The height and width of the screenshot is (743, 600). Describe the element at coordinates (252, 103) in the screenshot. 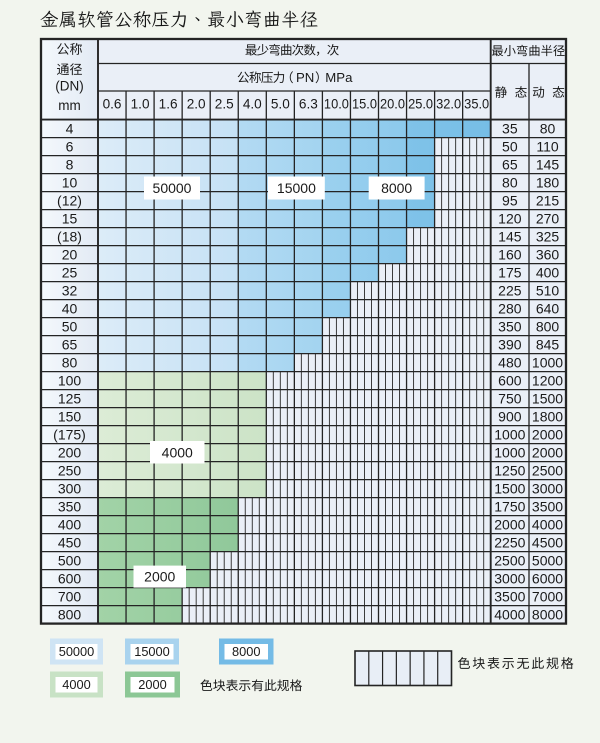

I see `svg-text: 4.0` at that location.